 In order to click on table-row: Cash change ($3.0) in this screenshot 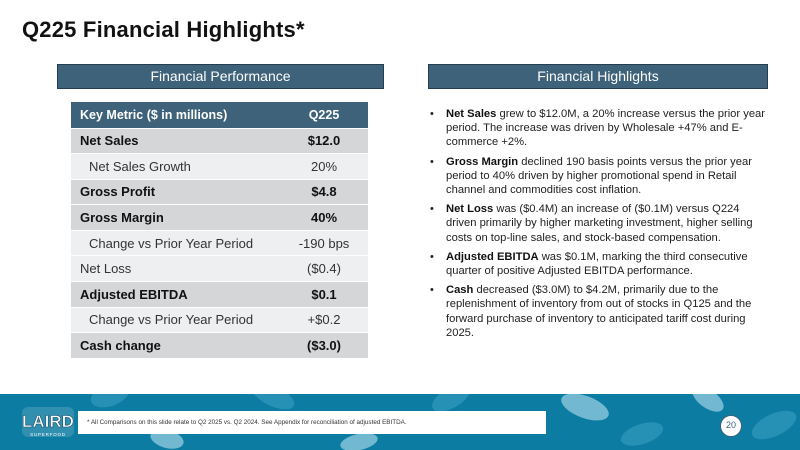, I will do `click(219, 345)`.